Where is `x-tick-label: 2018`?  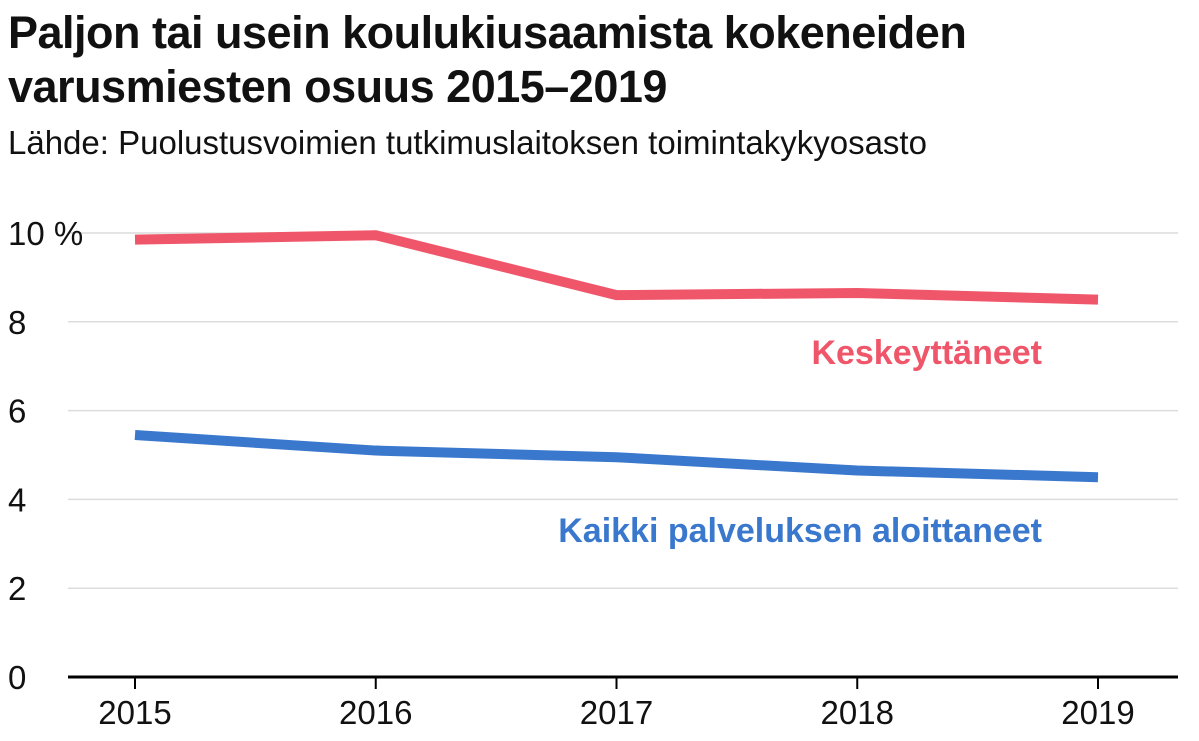
x-tick-label: 2018 is located at coordinates (857, 712).